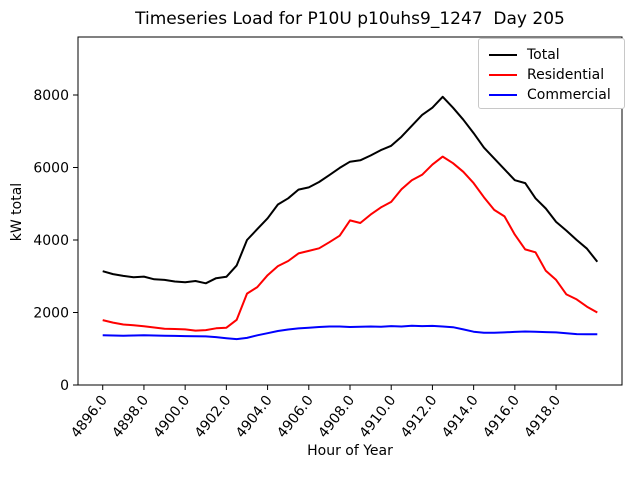 The height and width of the screenshot is (480, 640). I want to click on x-axis-label: Hour of Year, so click(350, 451).